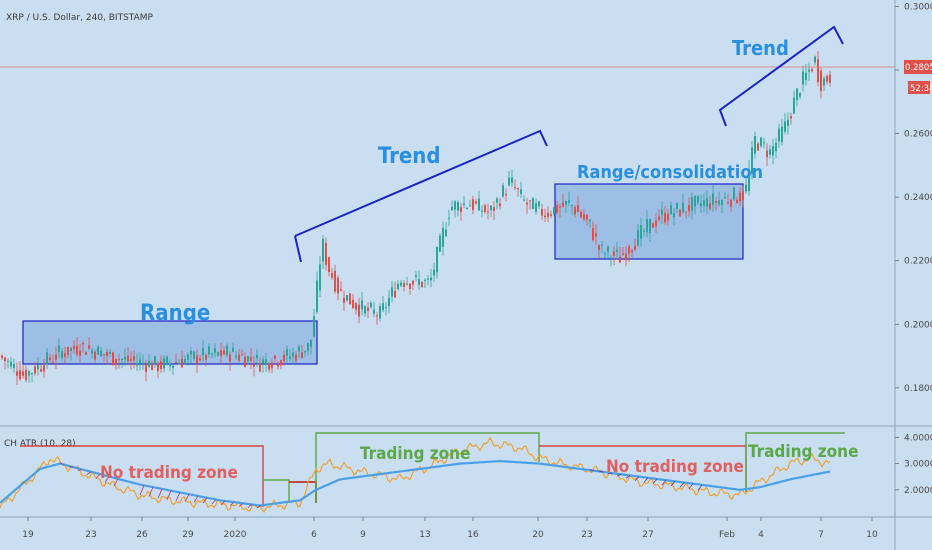 The height and width of the screenshot is (550, 932). What do you see at coordinates (918, 438) in the screenshot?
I see `atr-tick-label: 4.00000` at bounding box center [918, 438].